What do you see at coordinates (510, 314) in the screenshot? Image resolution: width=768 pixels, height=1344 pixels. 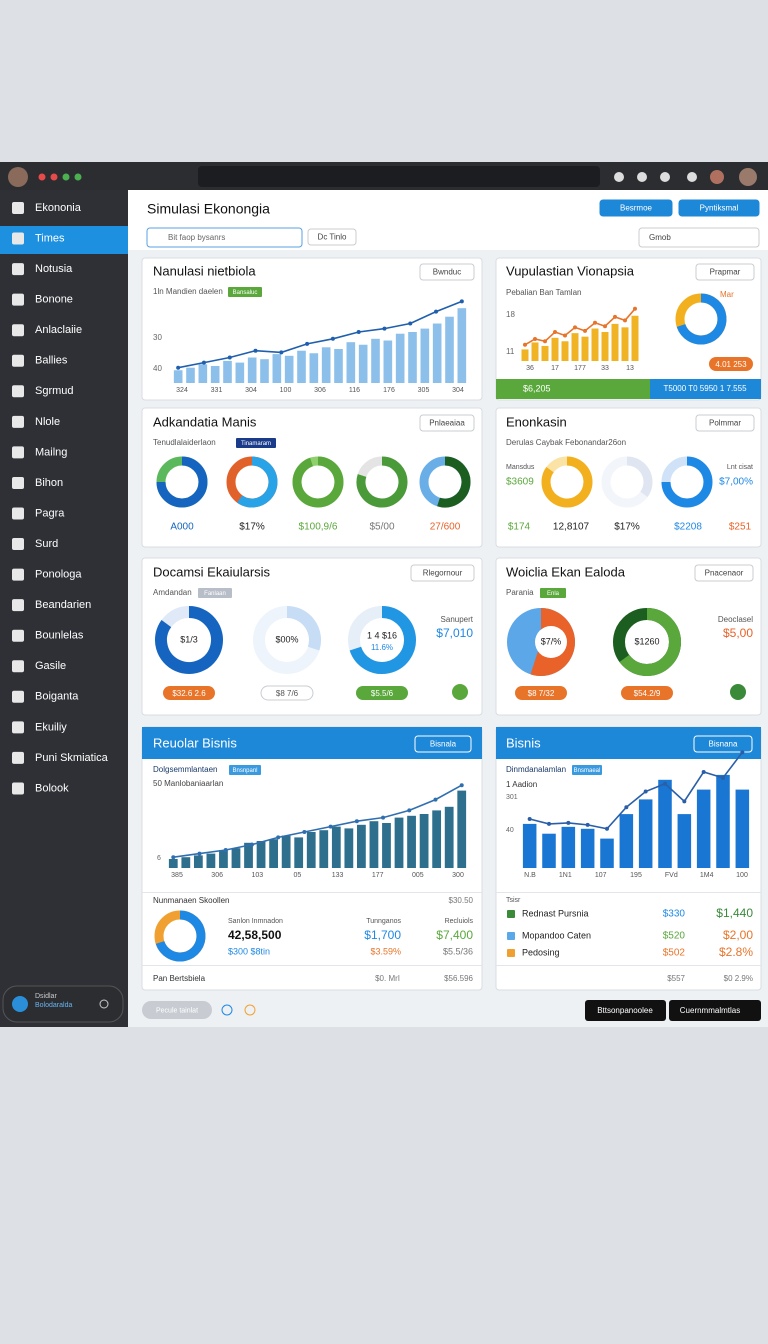 I see `label: 18` at bounding box center [510, 314].